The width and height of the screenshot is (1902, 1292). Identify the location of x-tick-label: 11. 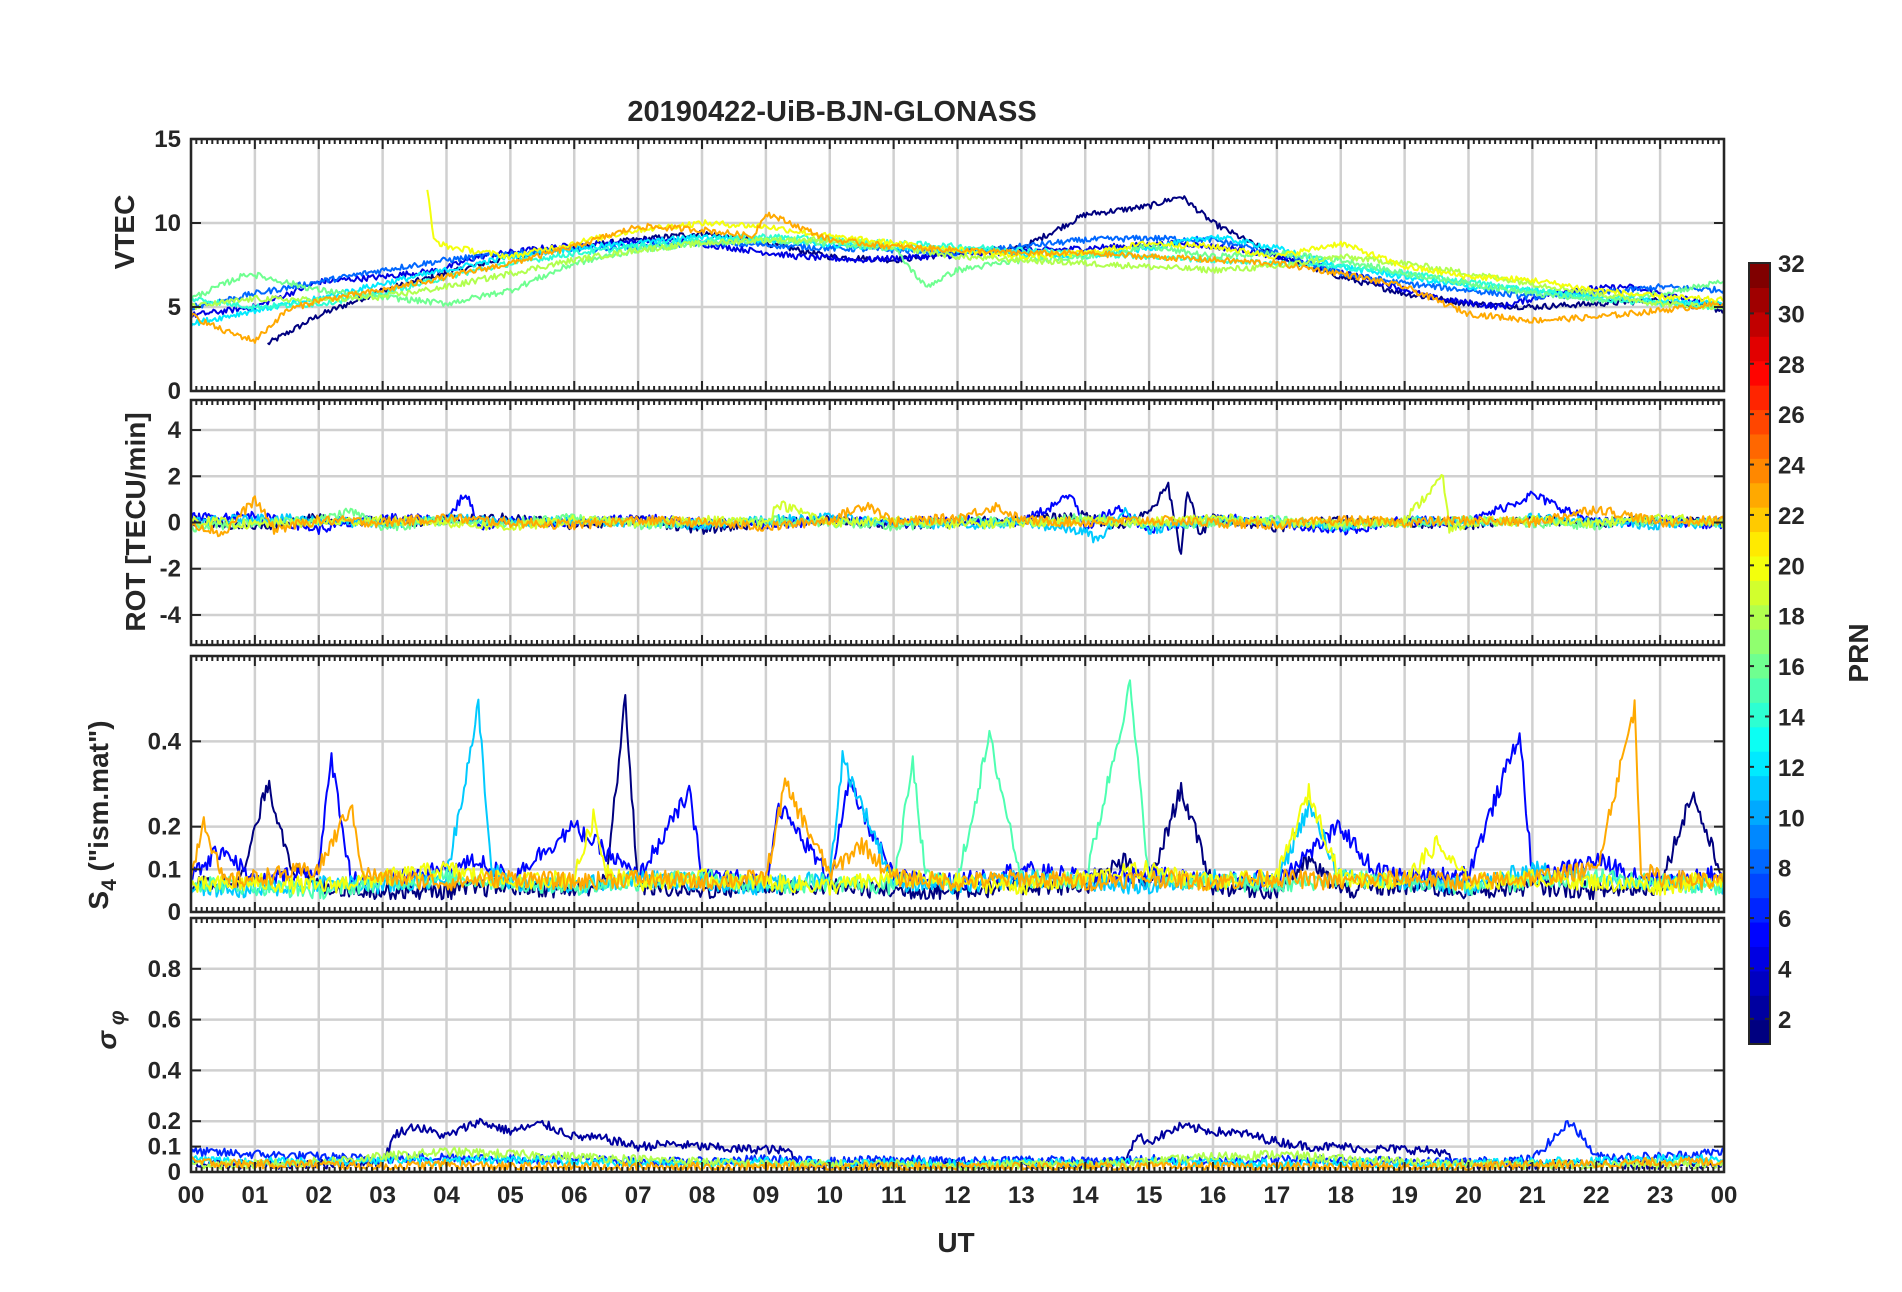
(893, 1195).